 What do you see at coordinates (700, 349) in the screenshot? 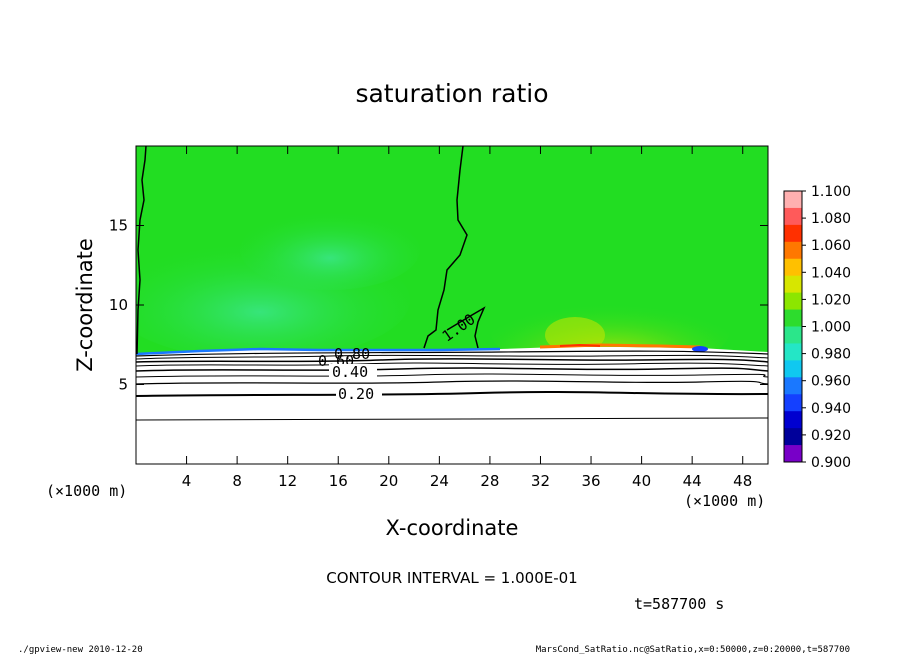
I see `surface-patch` at bounding box center [700, 349].